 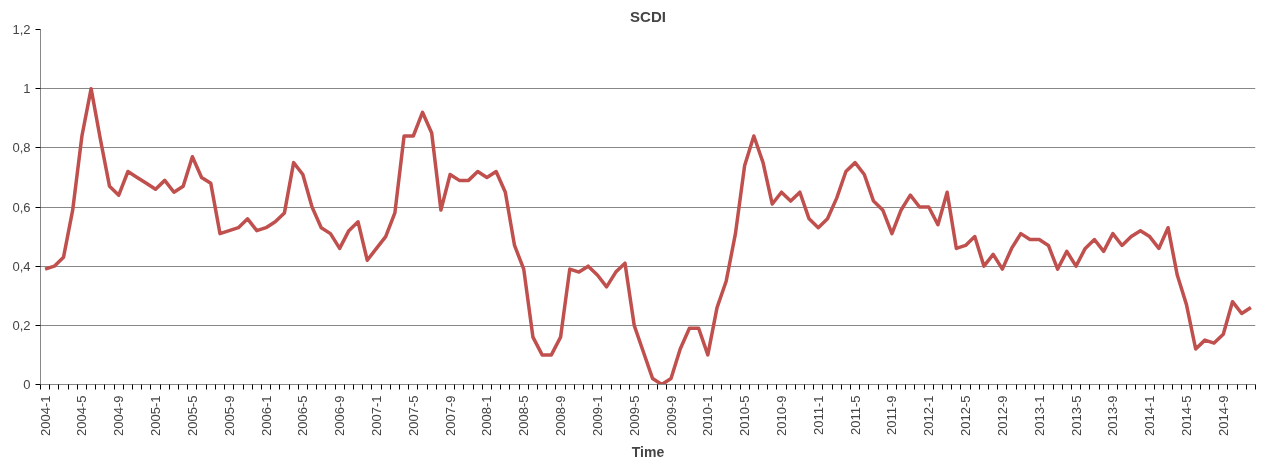 I want to click on y-tick-label: 0,4, so click(x=21, y=266).